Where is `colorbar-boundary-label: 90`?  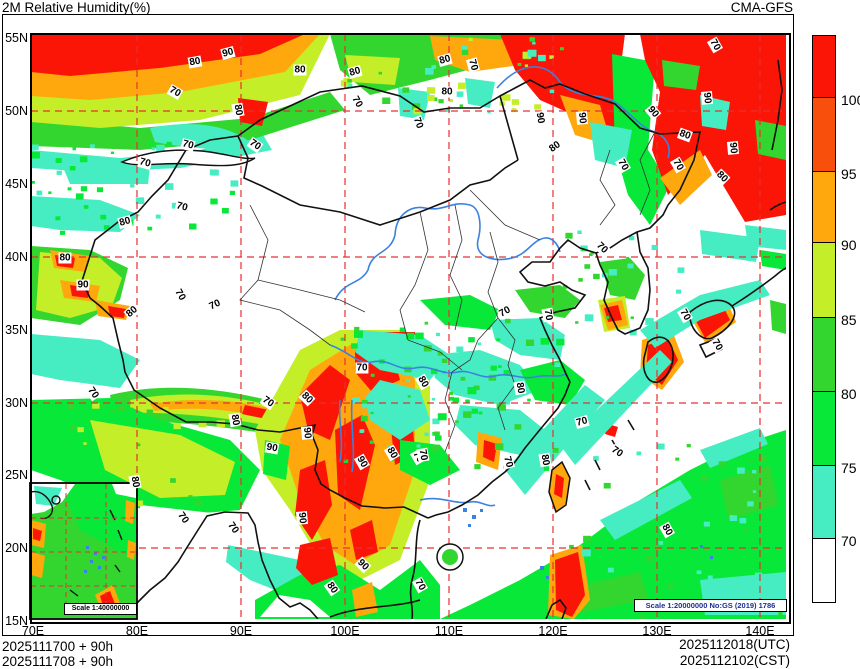 colorbar-boundary-label: 90 is located at coordinates (849, 245).